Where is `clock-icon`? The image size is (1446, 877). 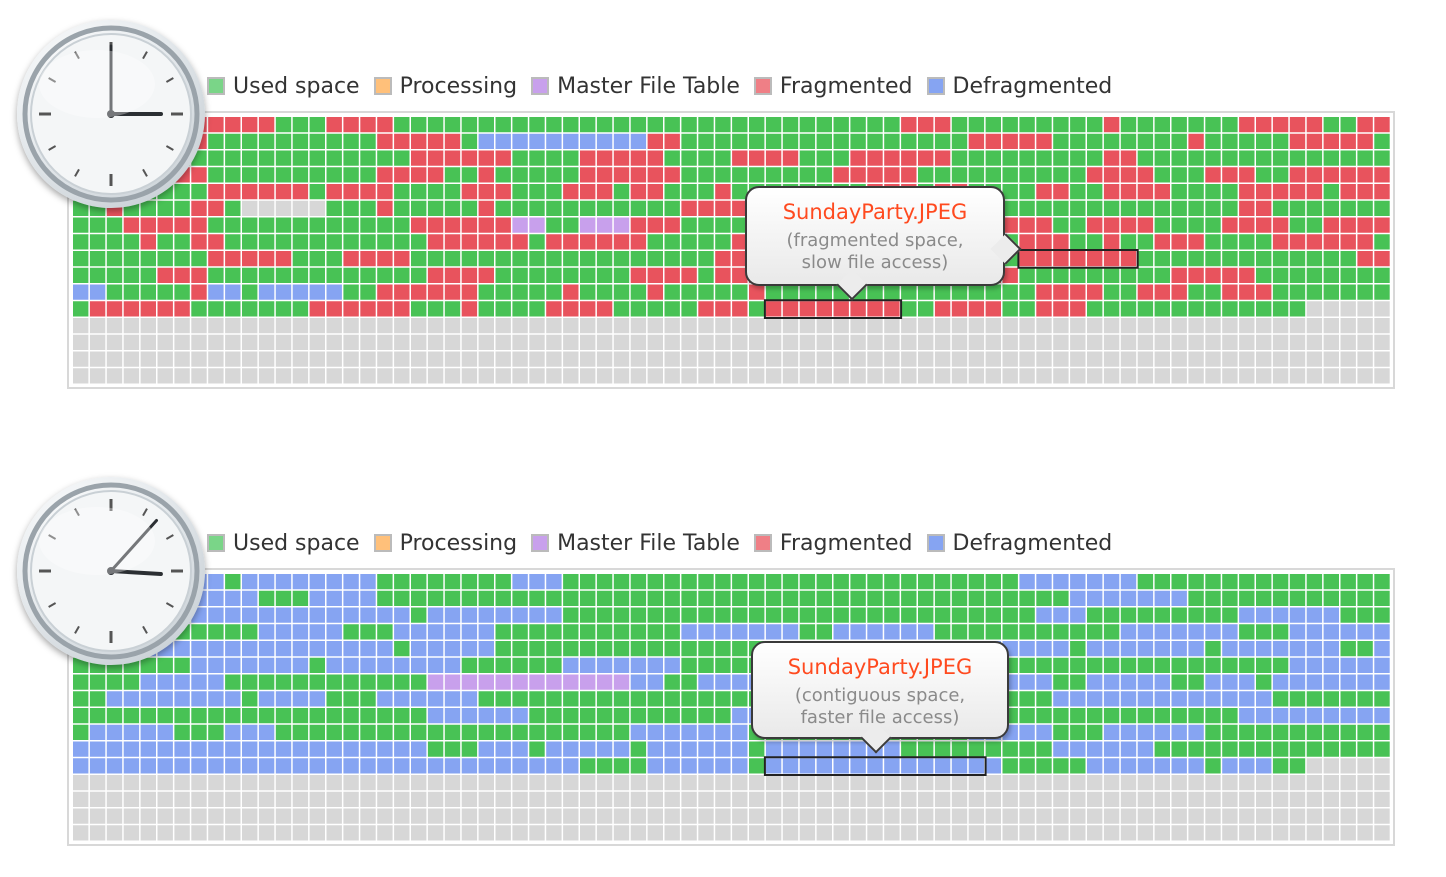 clock-icon is located at coordinates (111, 114).